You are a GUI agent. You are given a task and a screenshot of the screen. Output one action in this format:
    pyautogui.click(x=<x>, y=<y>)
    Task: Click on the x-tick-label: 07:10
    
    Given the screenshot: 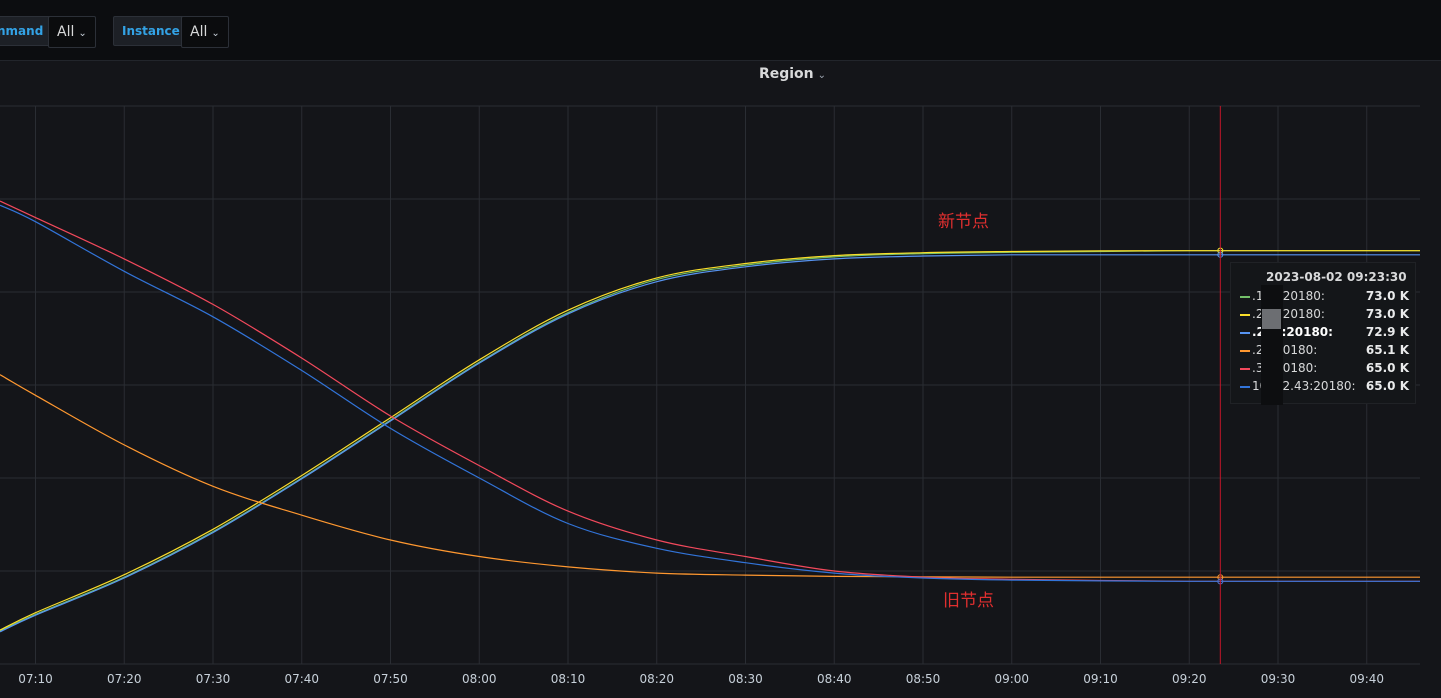 What is the action you would take?
    pyautogui.click(x=35, y=679)
    